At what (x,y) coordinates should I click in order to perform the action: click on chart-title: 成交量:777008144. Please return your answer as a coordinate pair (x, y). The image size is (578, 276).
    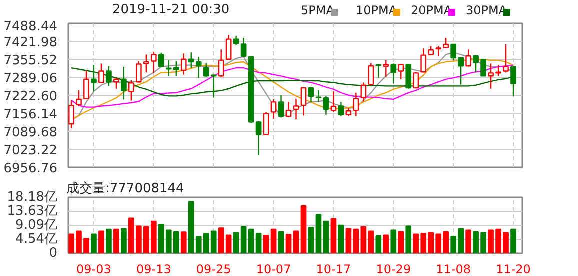
    Looking at the image, I should click on (125, 188).